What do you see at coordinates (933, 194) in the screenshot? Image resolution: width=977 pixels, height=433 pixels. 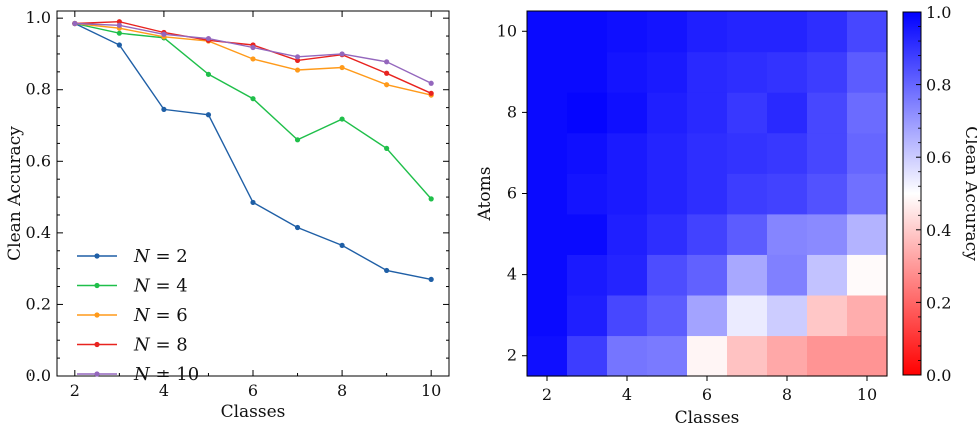 I see `colorbar-ticks: 0.0 0.2 0.4 0.6 0.8 1.0` at bounding box center [933, 194].